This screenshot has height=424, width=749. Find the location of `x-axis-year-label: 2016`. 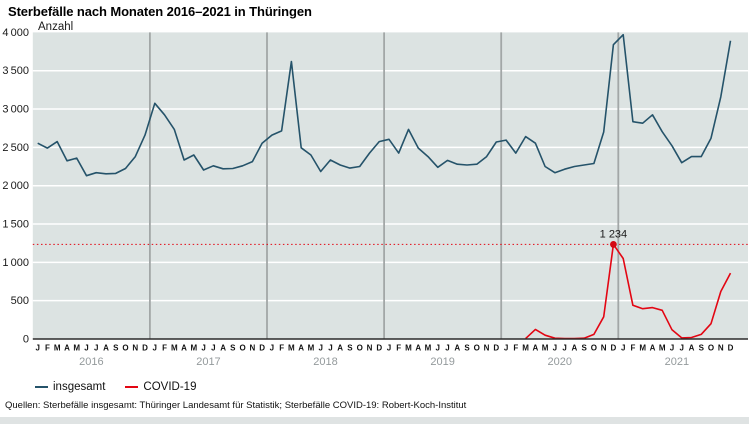

x-axis-year-label: 2016 is located at coordinates (91, 362).